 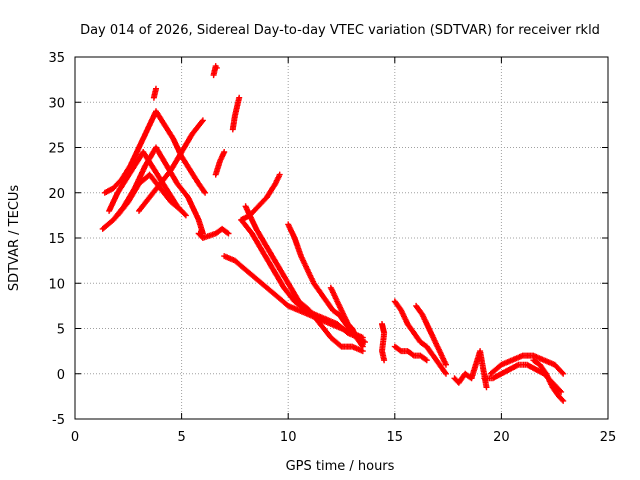 I want to click on x-tick-label: 15, so click(x=395, y=437).